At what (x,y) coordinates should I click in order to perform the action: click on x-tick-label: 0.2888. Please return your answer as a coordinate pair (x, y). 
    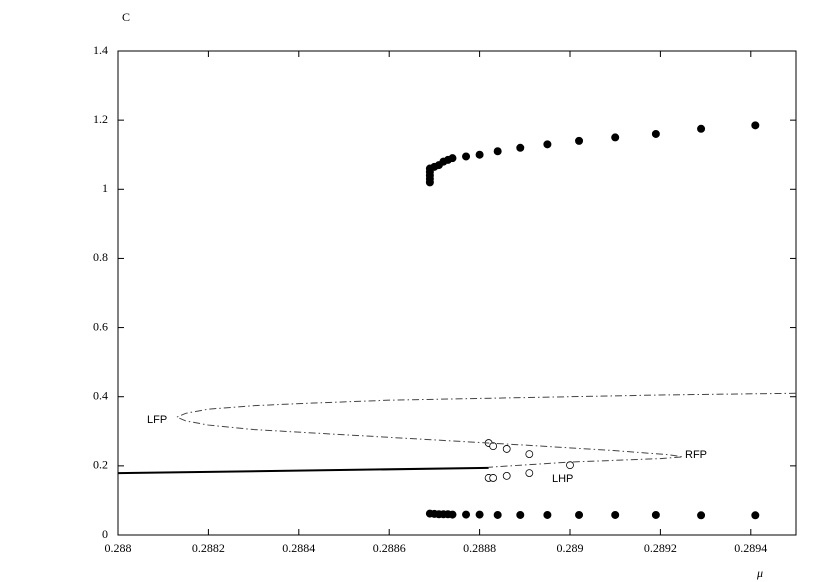
    Looking at the image, I should click on (479, 548).